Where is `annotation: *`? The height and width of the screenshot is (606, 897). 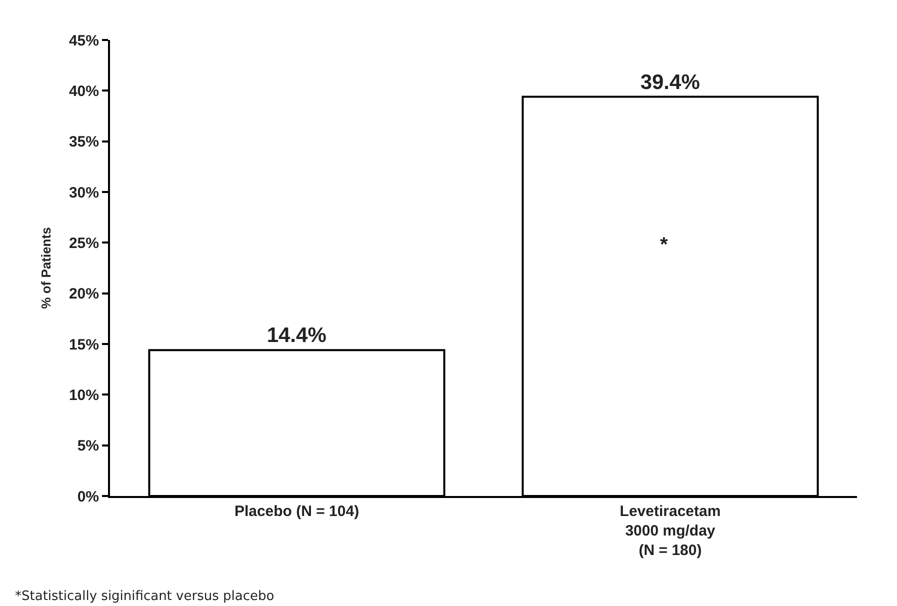 annotation: * is located at coordinates (664, 245).